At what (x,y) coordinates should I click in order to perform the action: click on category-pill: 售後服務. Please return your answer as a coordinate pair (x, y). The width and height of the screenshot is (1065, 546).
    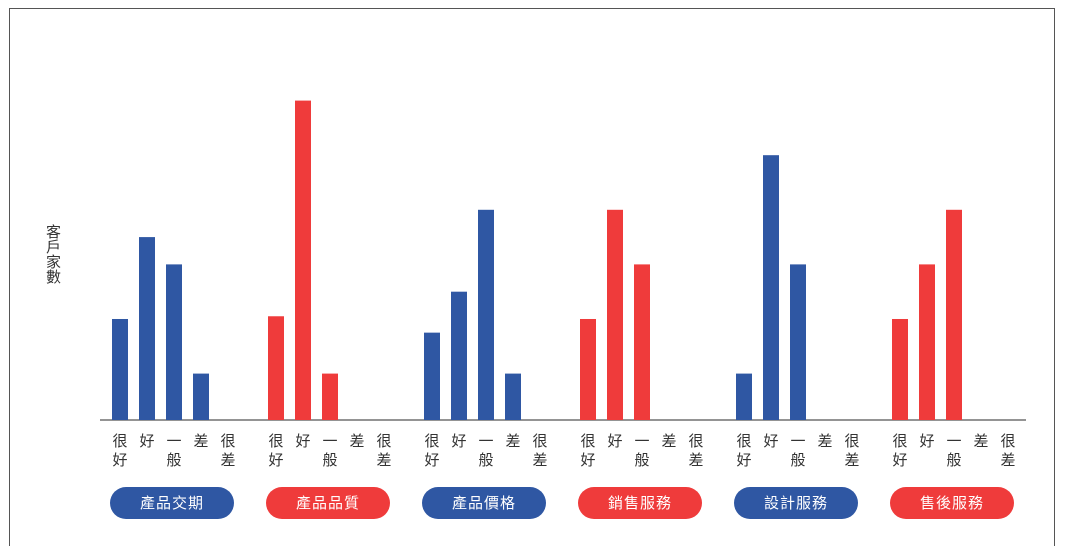
    Looking at the image, I should click on (952, 503).